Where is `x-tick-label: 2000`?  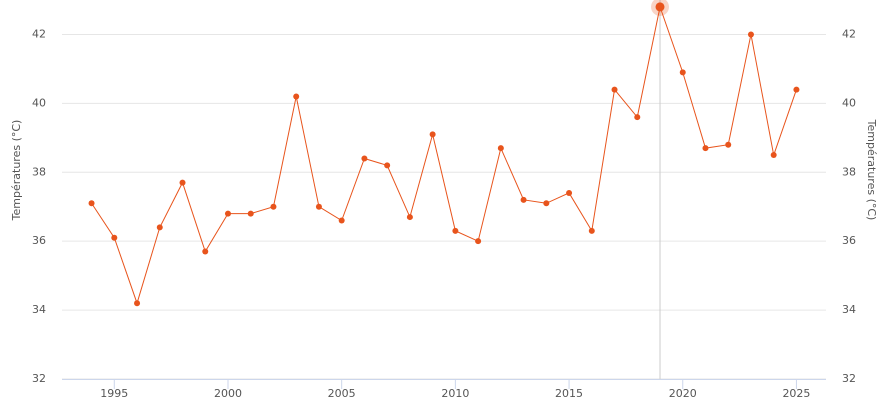
x-tick-label: 2000 is located at coordinates (228, 393).